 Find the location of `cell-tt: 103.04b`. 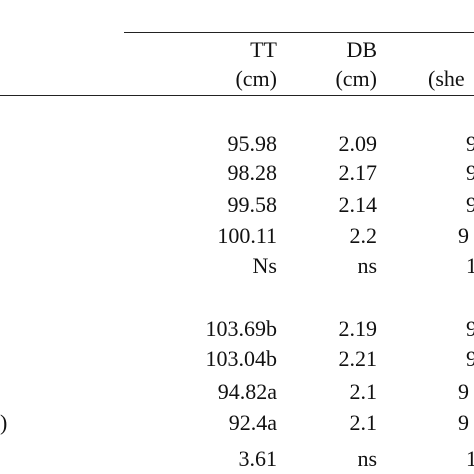

cell-tt: 103.04b is located at coordinates (241, 358).